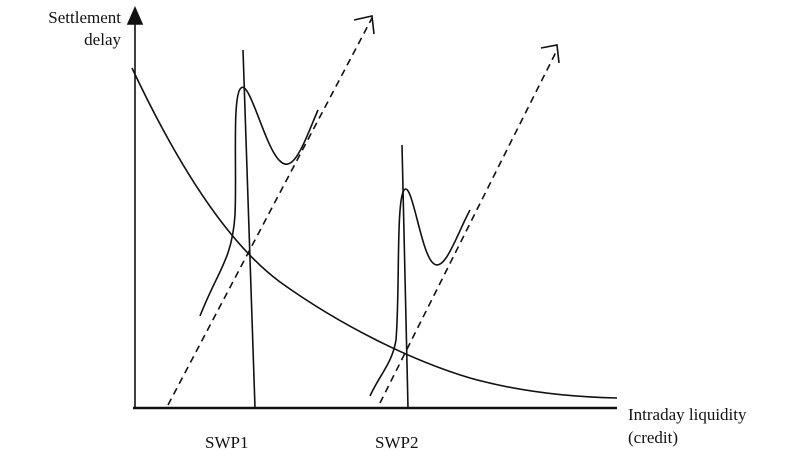  I want to click on y-axis-label-line-2: delay, so click(102, 39).